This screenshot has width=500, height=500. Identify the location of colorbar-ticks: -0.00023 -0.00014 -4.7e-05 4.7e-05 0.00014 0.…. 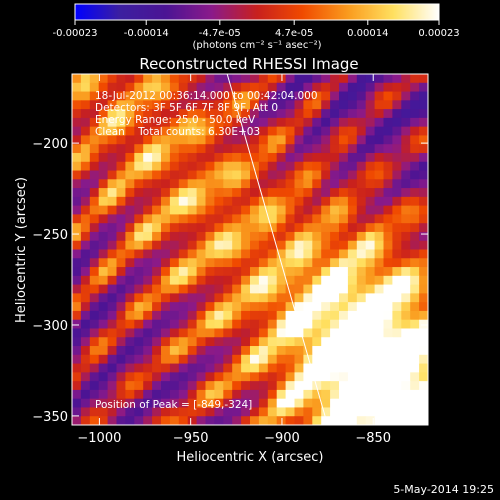
(256, 29).